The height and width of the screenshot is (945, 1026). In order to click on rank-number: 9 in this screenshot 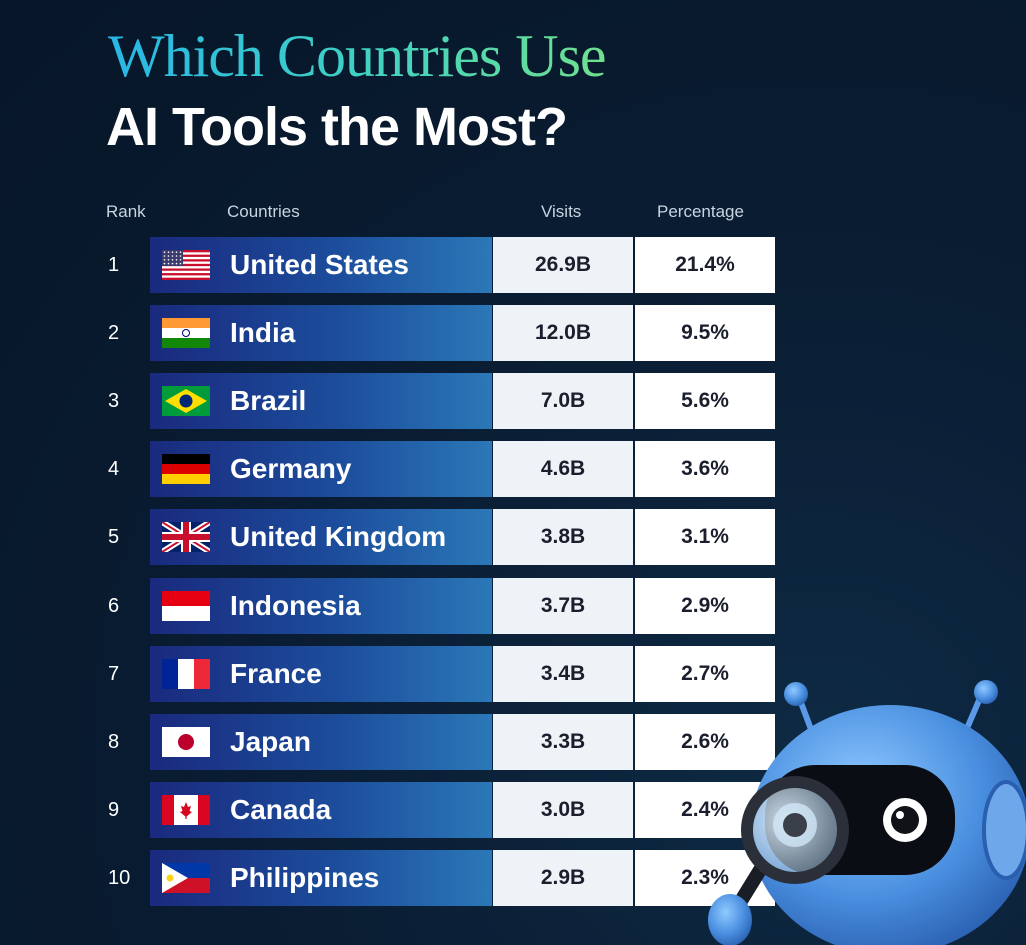, I will do `click(114, 809)`.